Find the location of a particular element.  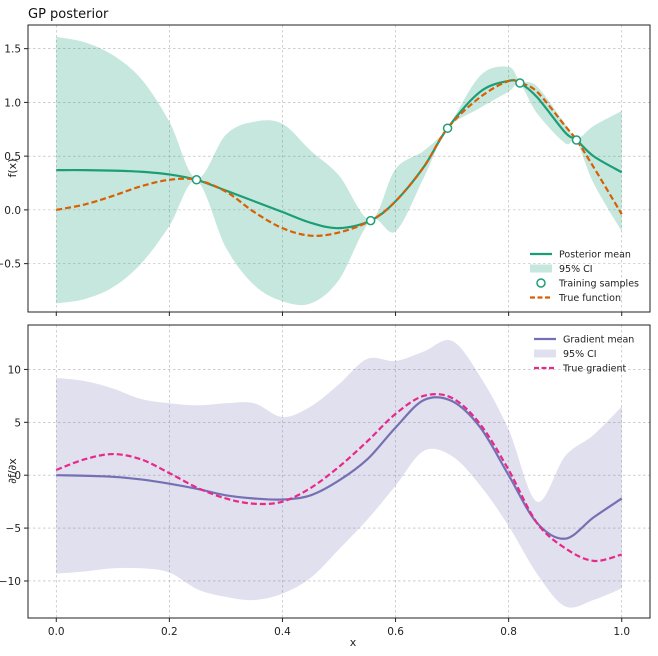

x-tick-label: 0.8 is located at coordinates (508, 632).